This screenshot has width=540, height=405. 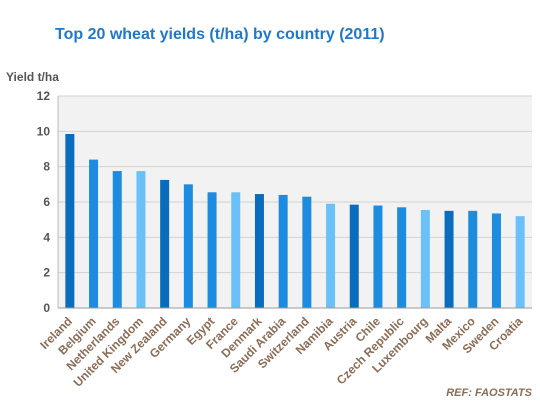 I want to click on y-axis-label: Yield t/ha, so click(x=32, y=77).